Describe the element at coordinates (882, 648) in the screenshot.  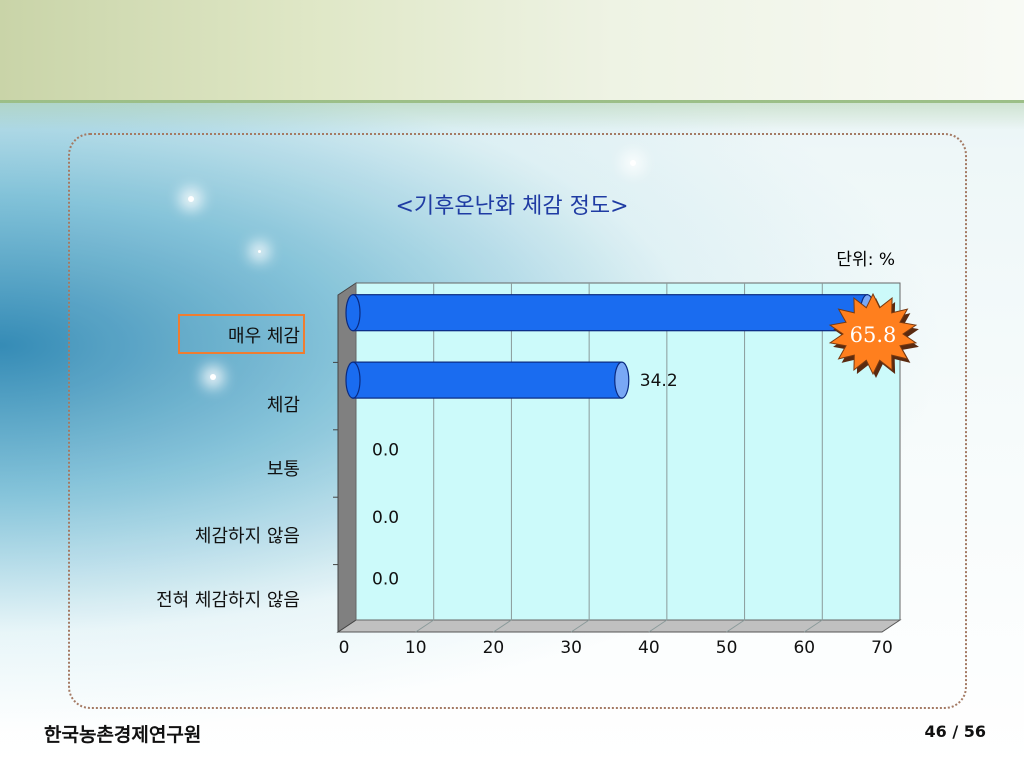
I see `x-tick-label: 70` at that location.